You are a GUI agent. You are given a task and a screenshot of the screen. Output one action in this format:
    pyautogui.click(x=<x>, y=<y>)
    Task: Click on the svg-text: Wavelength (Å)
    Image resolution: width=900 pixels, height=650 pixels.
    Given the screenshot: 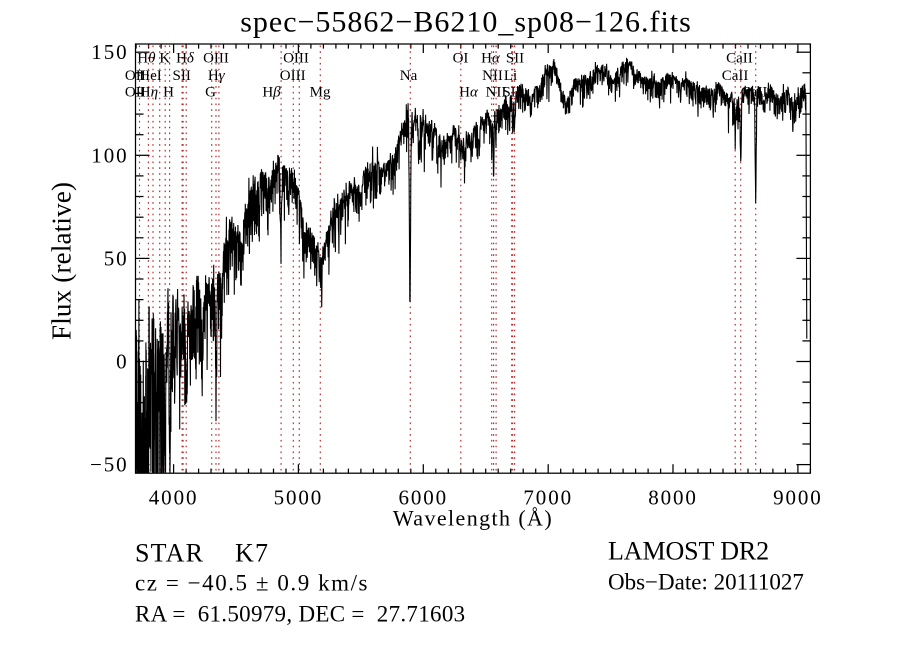 What is the action you would take?
    pyautogui.click(x=473, y=518)
    